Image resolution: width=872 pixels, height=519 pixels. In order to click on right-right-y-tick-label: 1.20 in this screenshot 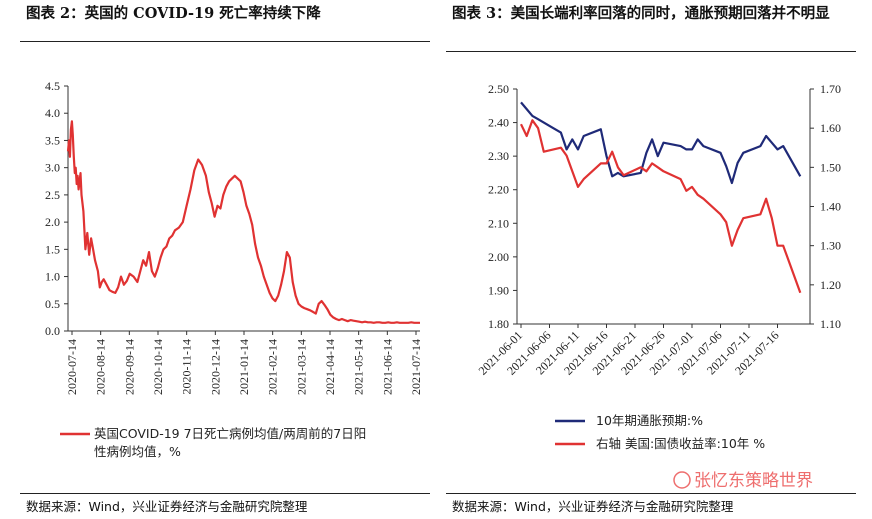, I will do `click(830, 285)`.